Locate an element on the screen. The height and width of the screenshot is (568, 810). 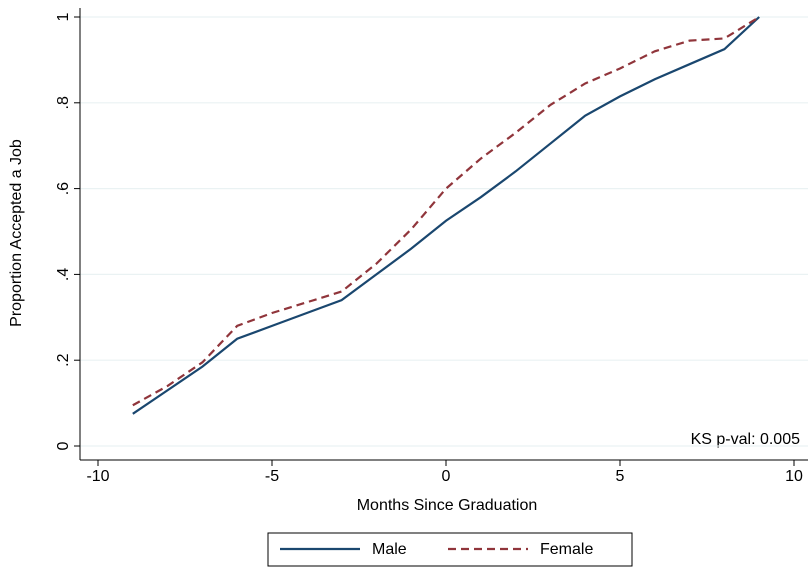
x-tick-label: -5 is located at coordinates (272, 476).